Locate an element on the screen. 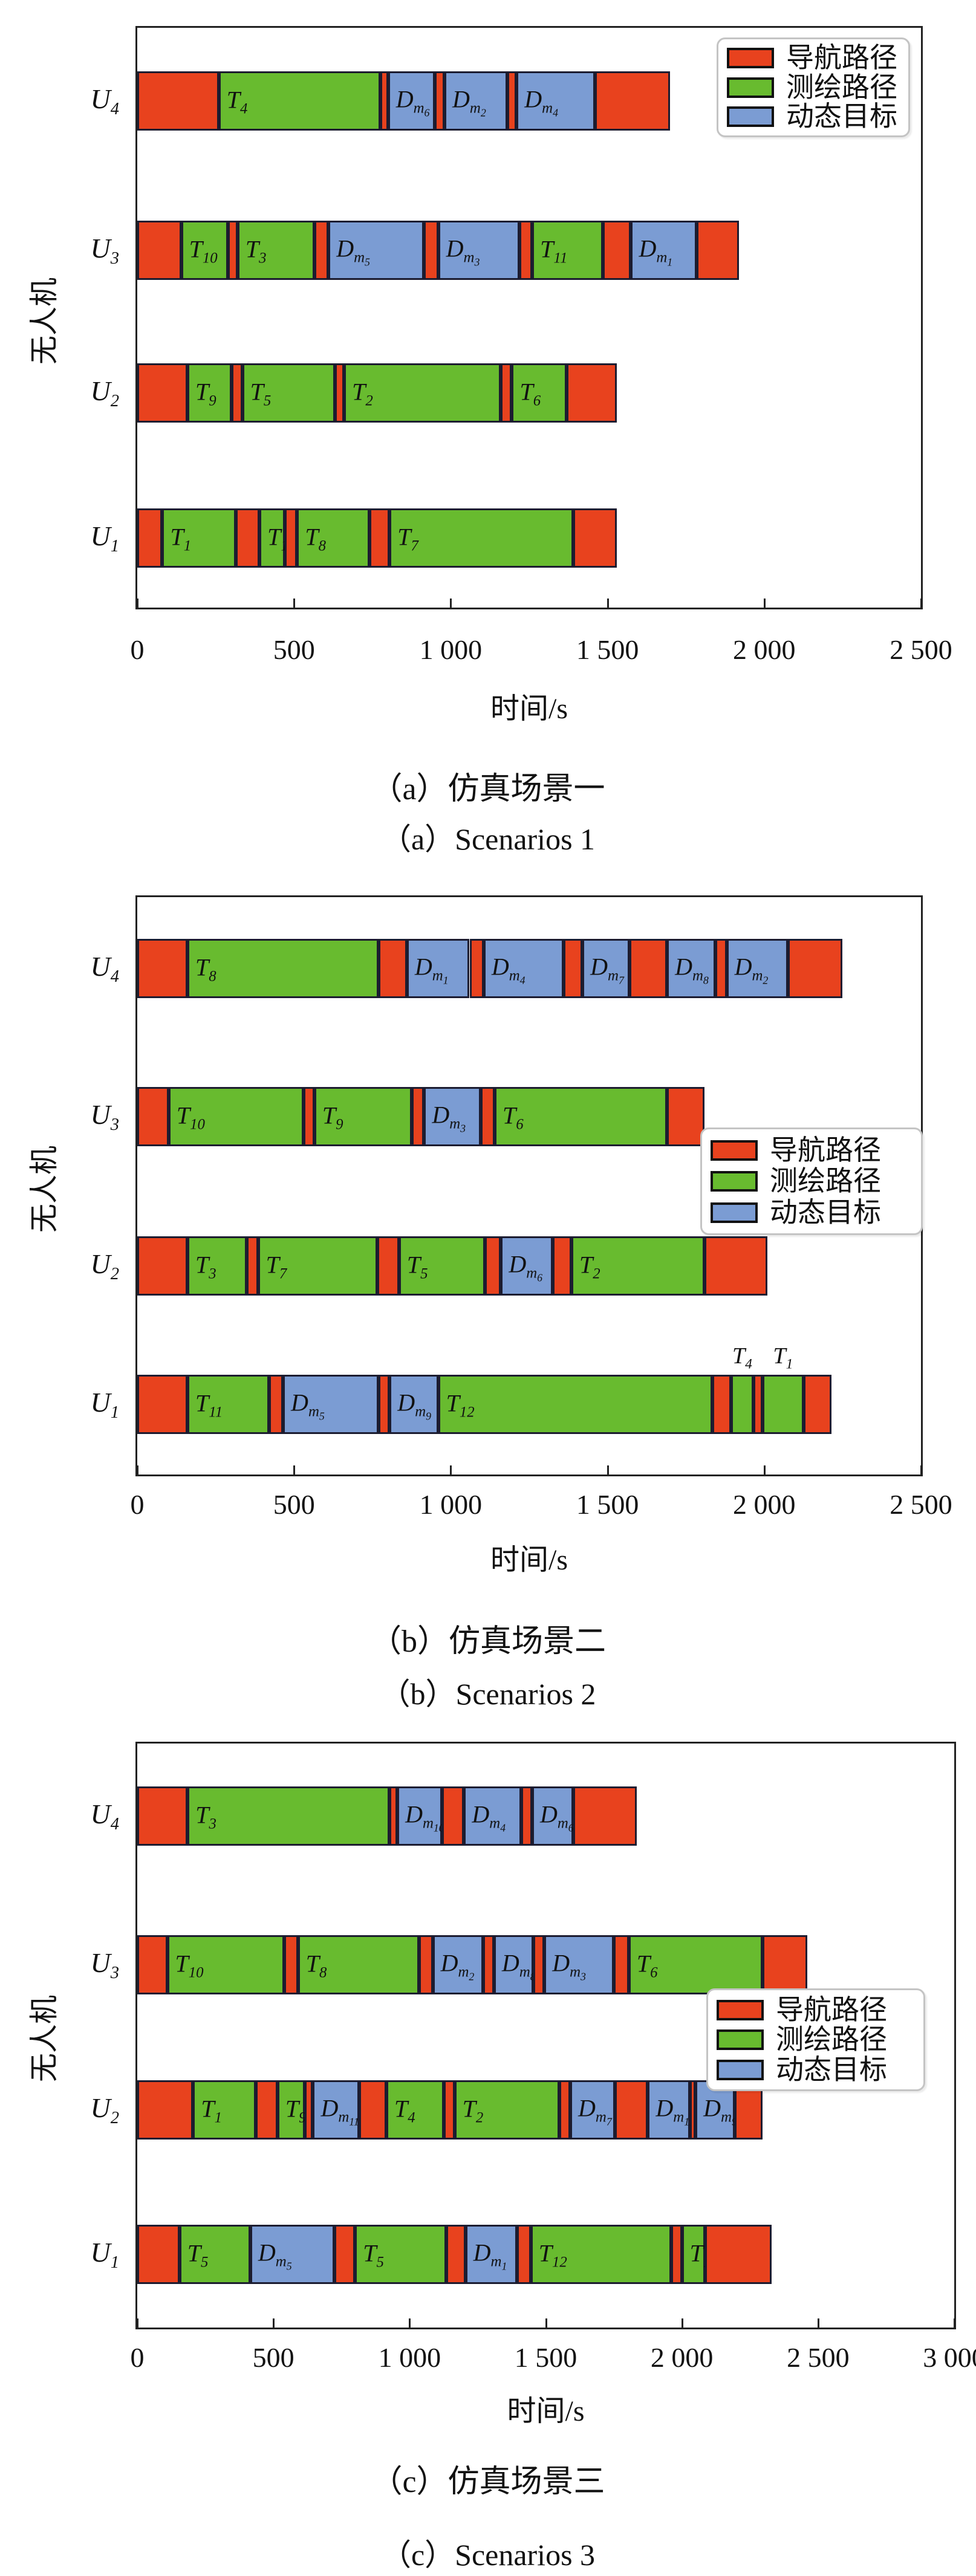 The height and width of the screenshot is (2576, 976). segment-label: T12 is located at coordinates (460, 1405).